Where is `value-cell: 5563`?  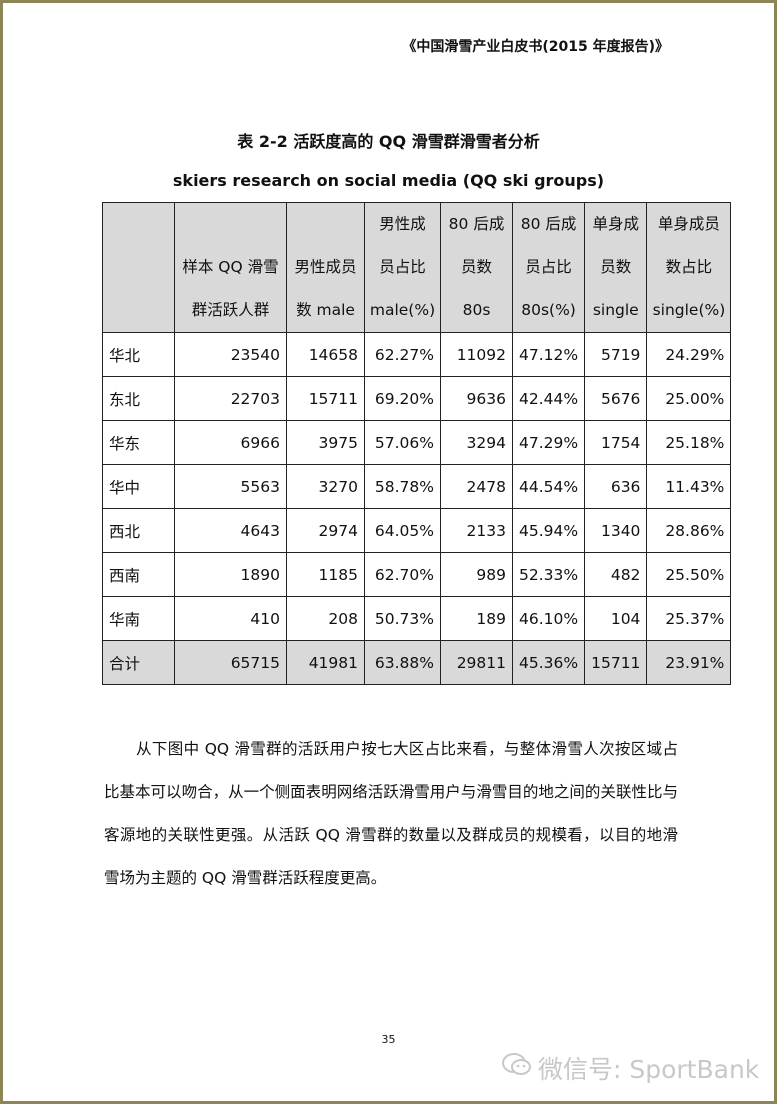 value-cell: 5563 is located at coordinates (230, 486).